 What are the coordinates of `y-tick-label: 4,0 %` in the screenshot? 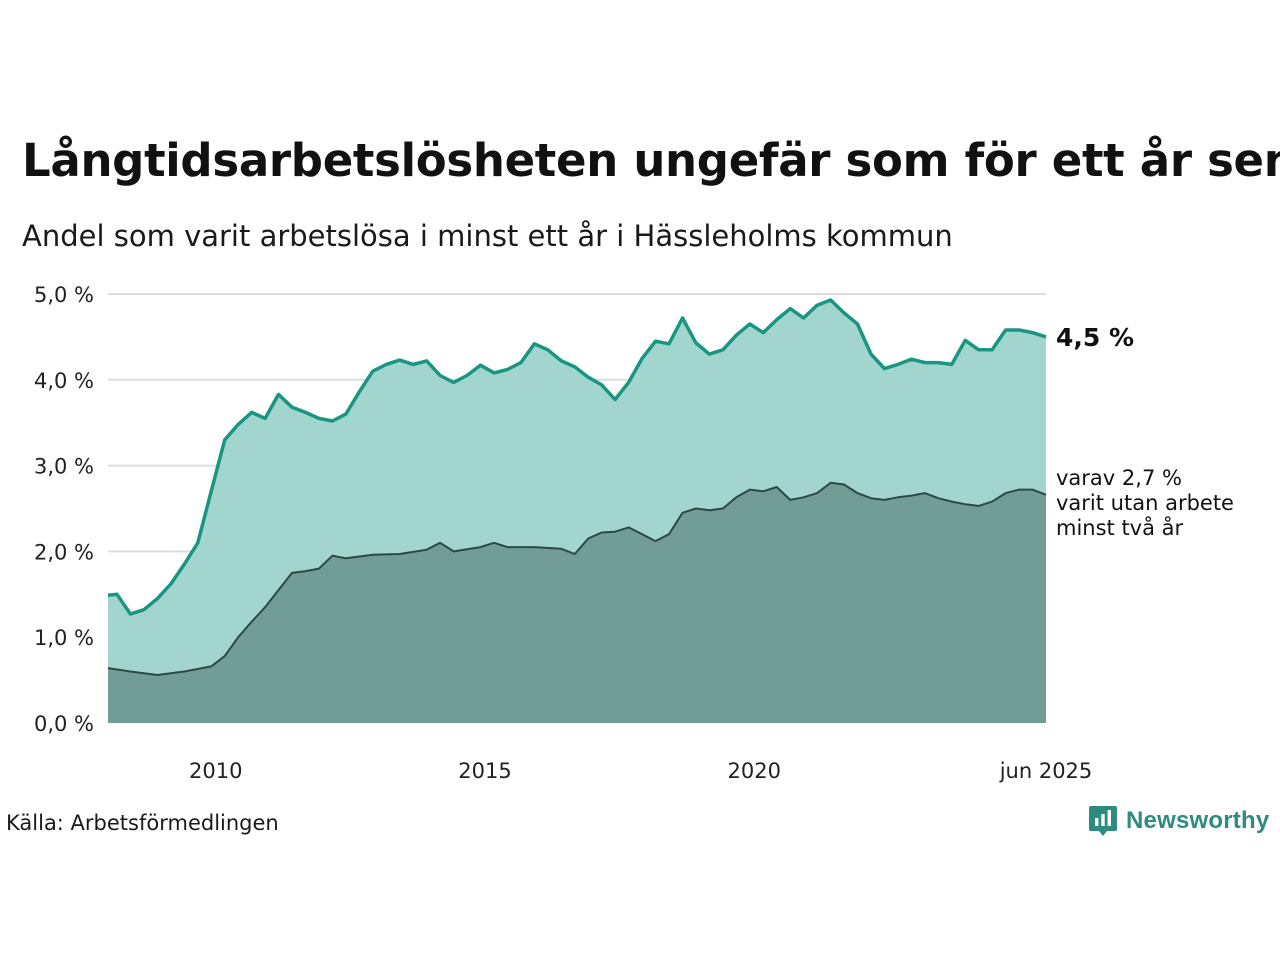 It's located at (64, 381).